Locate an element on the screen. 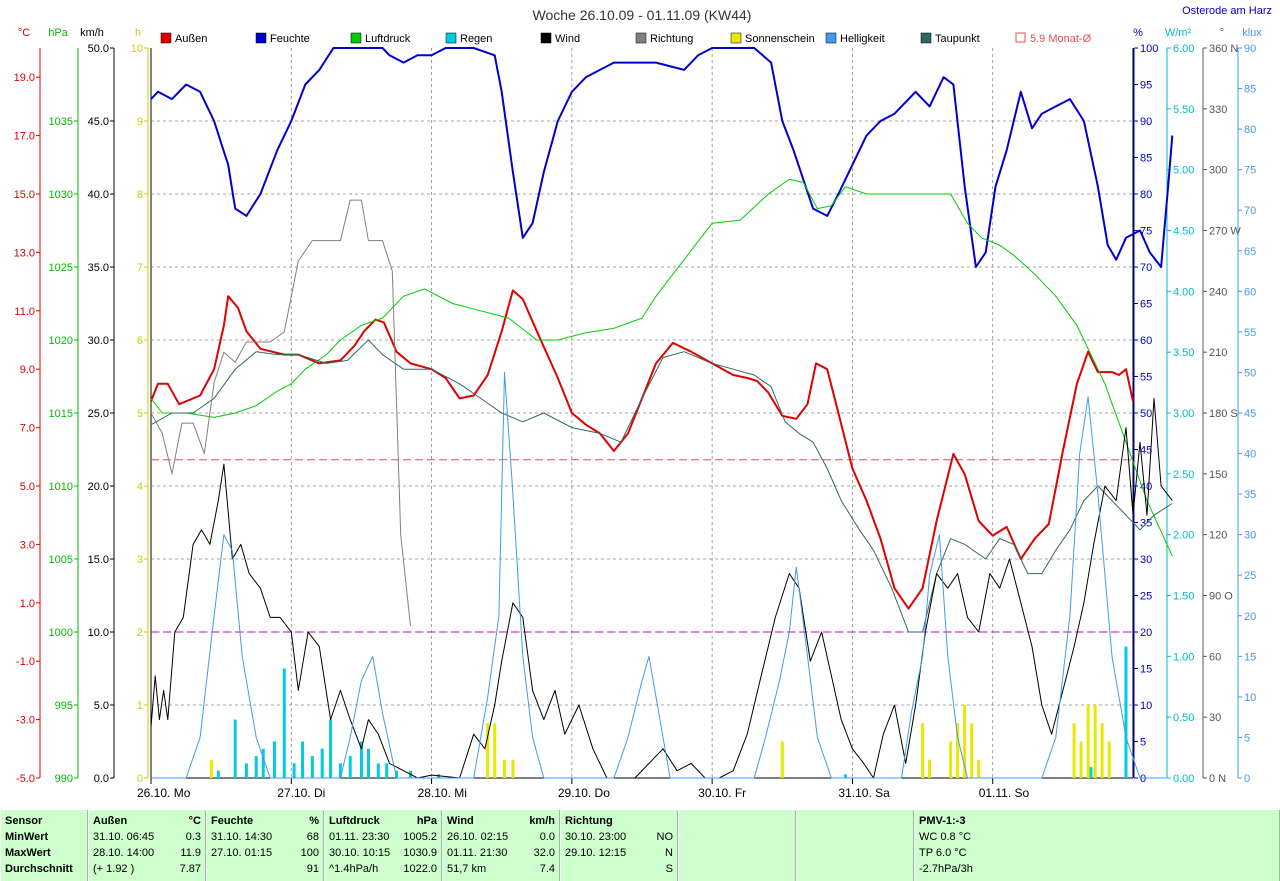  wm2-tick-label: 4.50 is located at coordinates (1183, 232).